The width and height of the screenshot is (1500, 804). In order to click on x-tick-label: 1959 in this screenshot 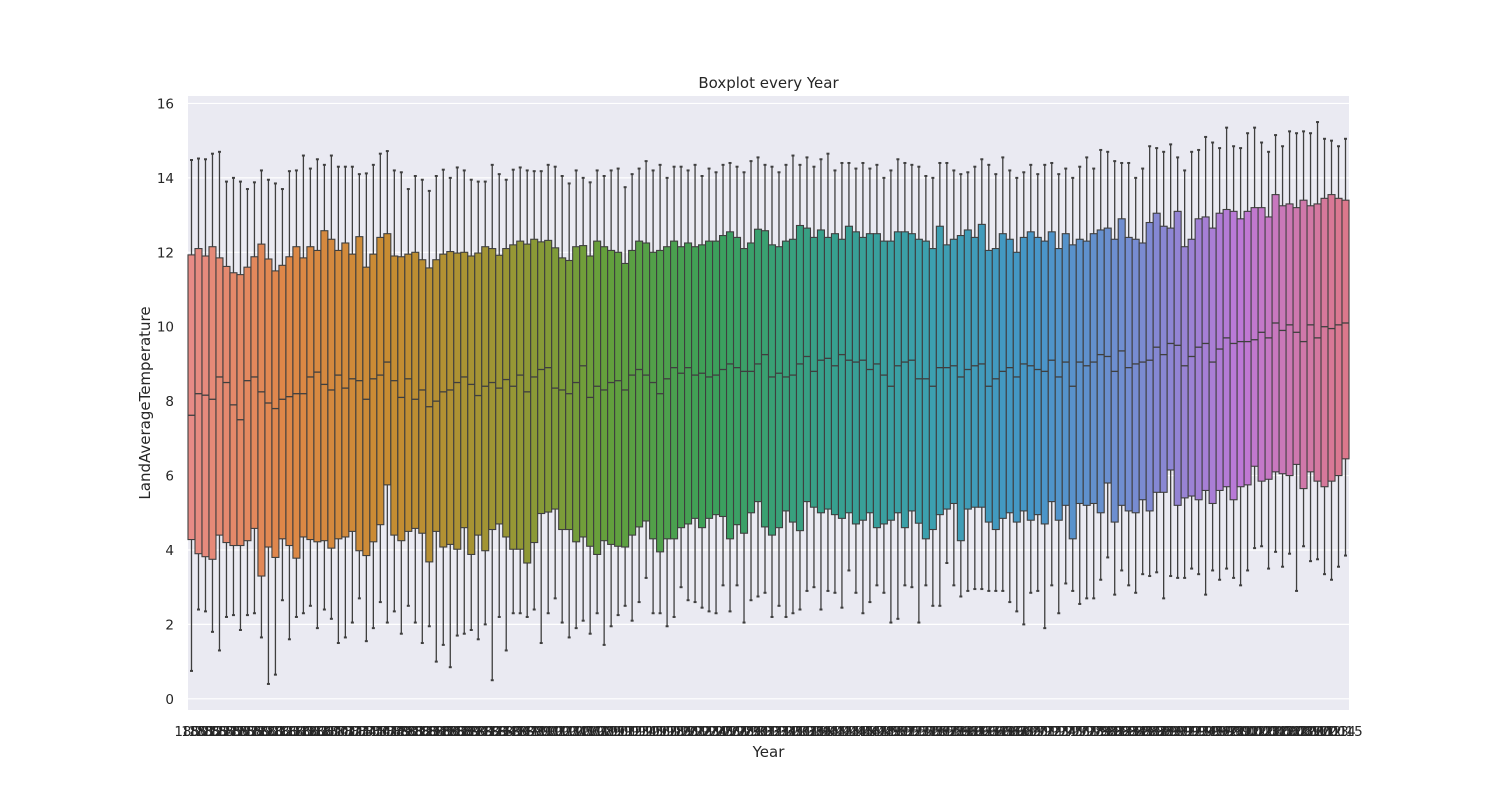, I will do `click(954, 732)`.